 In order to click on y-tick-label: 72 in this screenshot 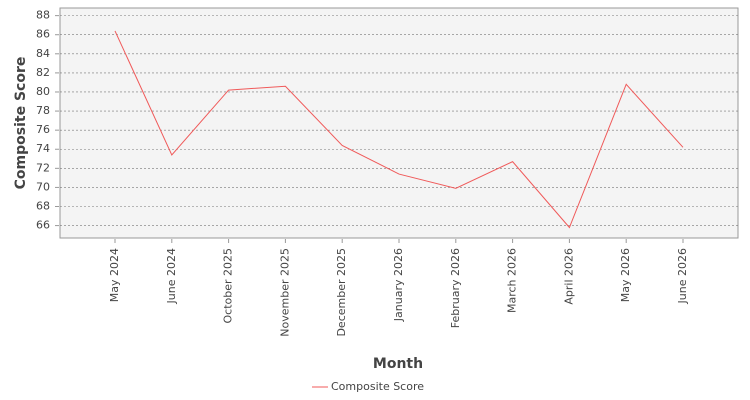, I will do `click(43, 167)`.